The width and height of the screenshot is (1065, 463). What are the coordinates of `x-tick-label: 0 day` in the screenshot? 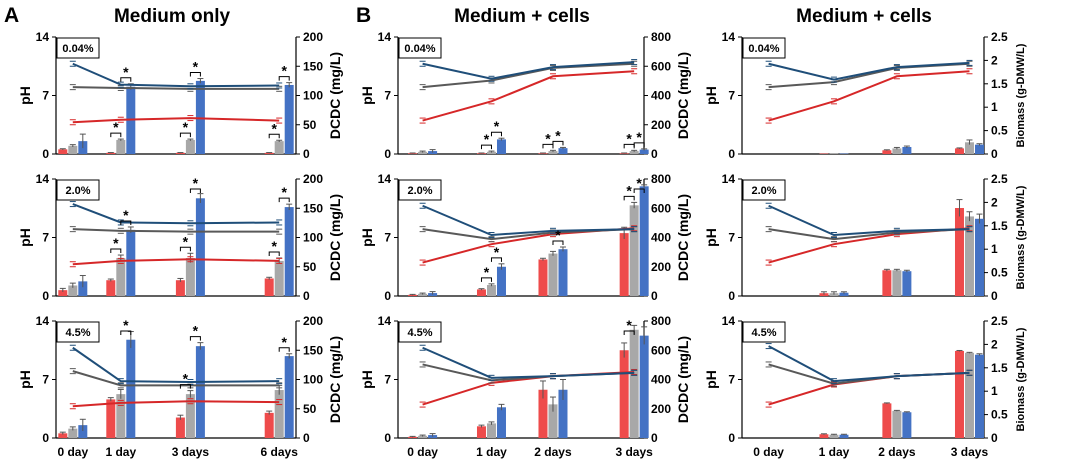 It's located at (768, 452).